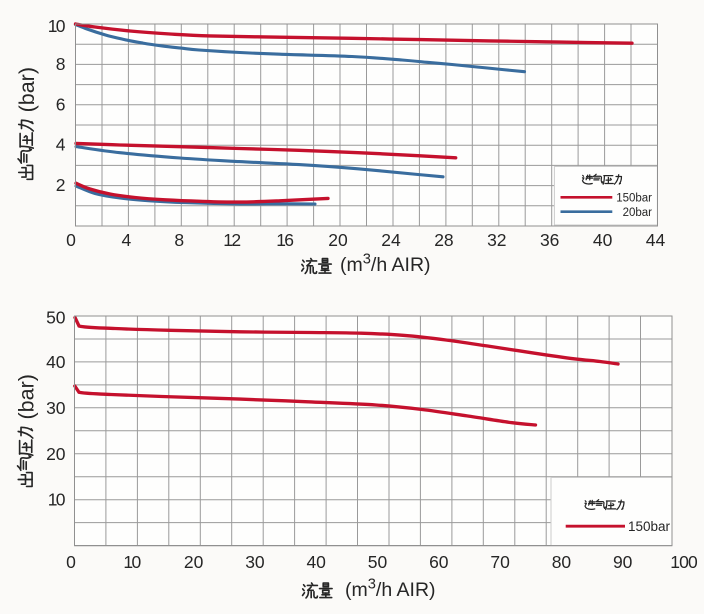  Describe the element at coordinates (496, 240) in the screenshot. I see `svg-text: 32` at that location.